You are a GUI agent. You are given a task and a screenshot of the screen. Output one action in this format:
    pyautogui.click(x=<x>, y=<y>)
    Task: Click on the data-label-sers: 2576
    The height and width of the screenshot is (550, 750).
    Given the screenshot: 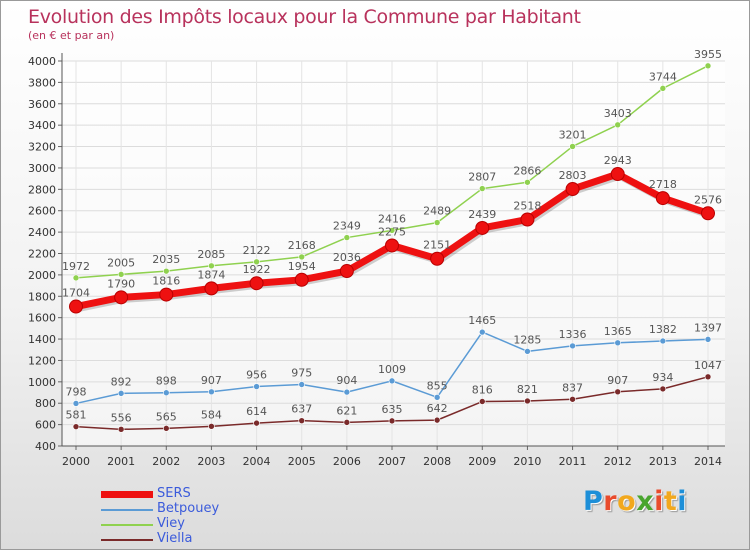 What is the action you would take?
    pyautogui.click(x=708, y=199)
    